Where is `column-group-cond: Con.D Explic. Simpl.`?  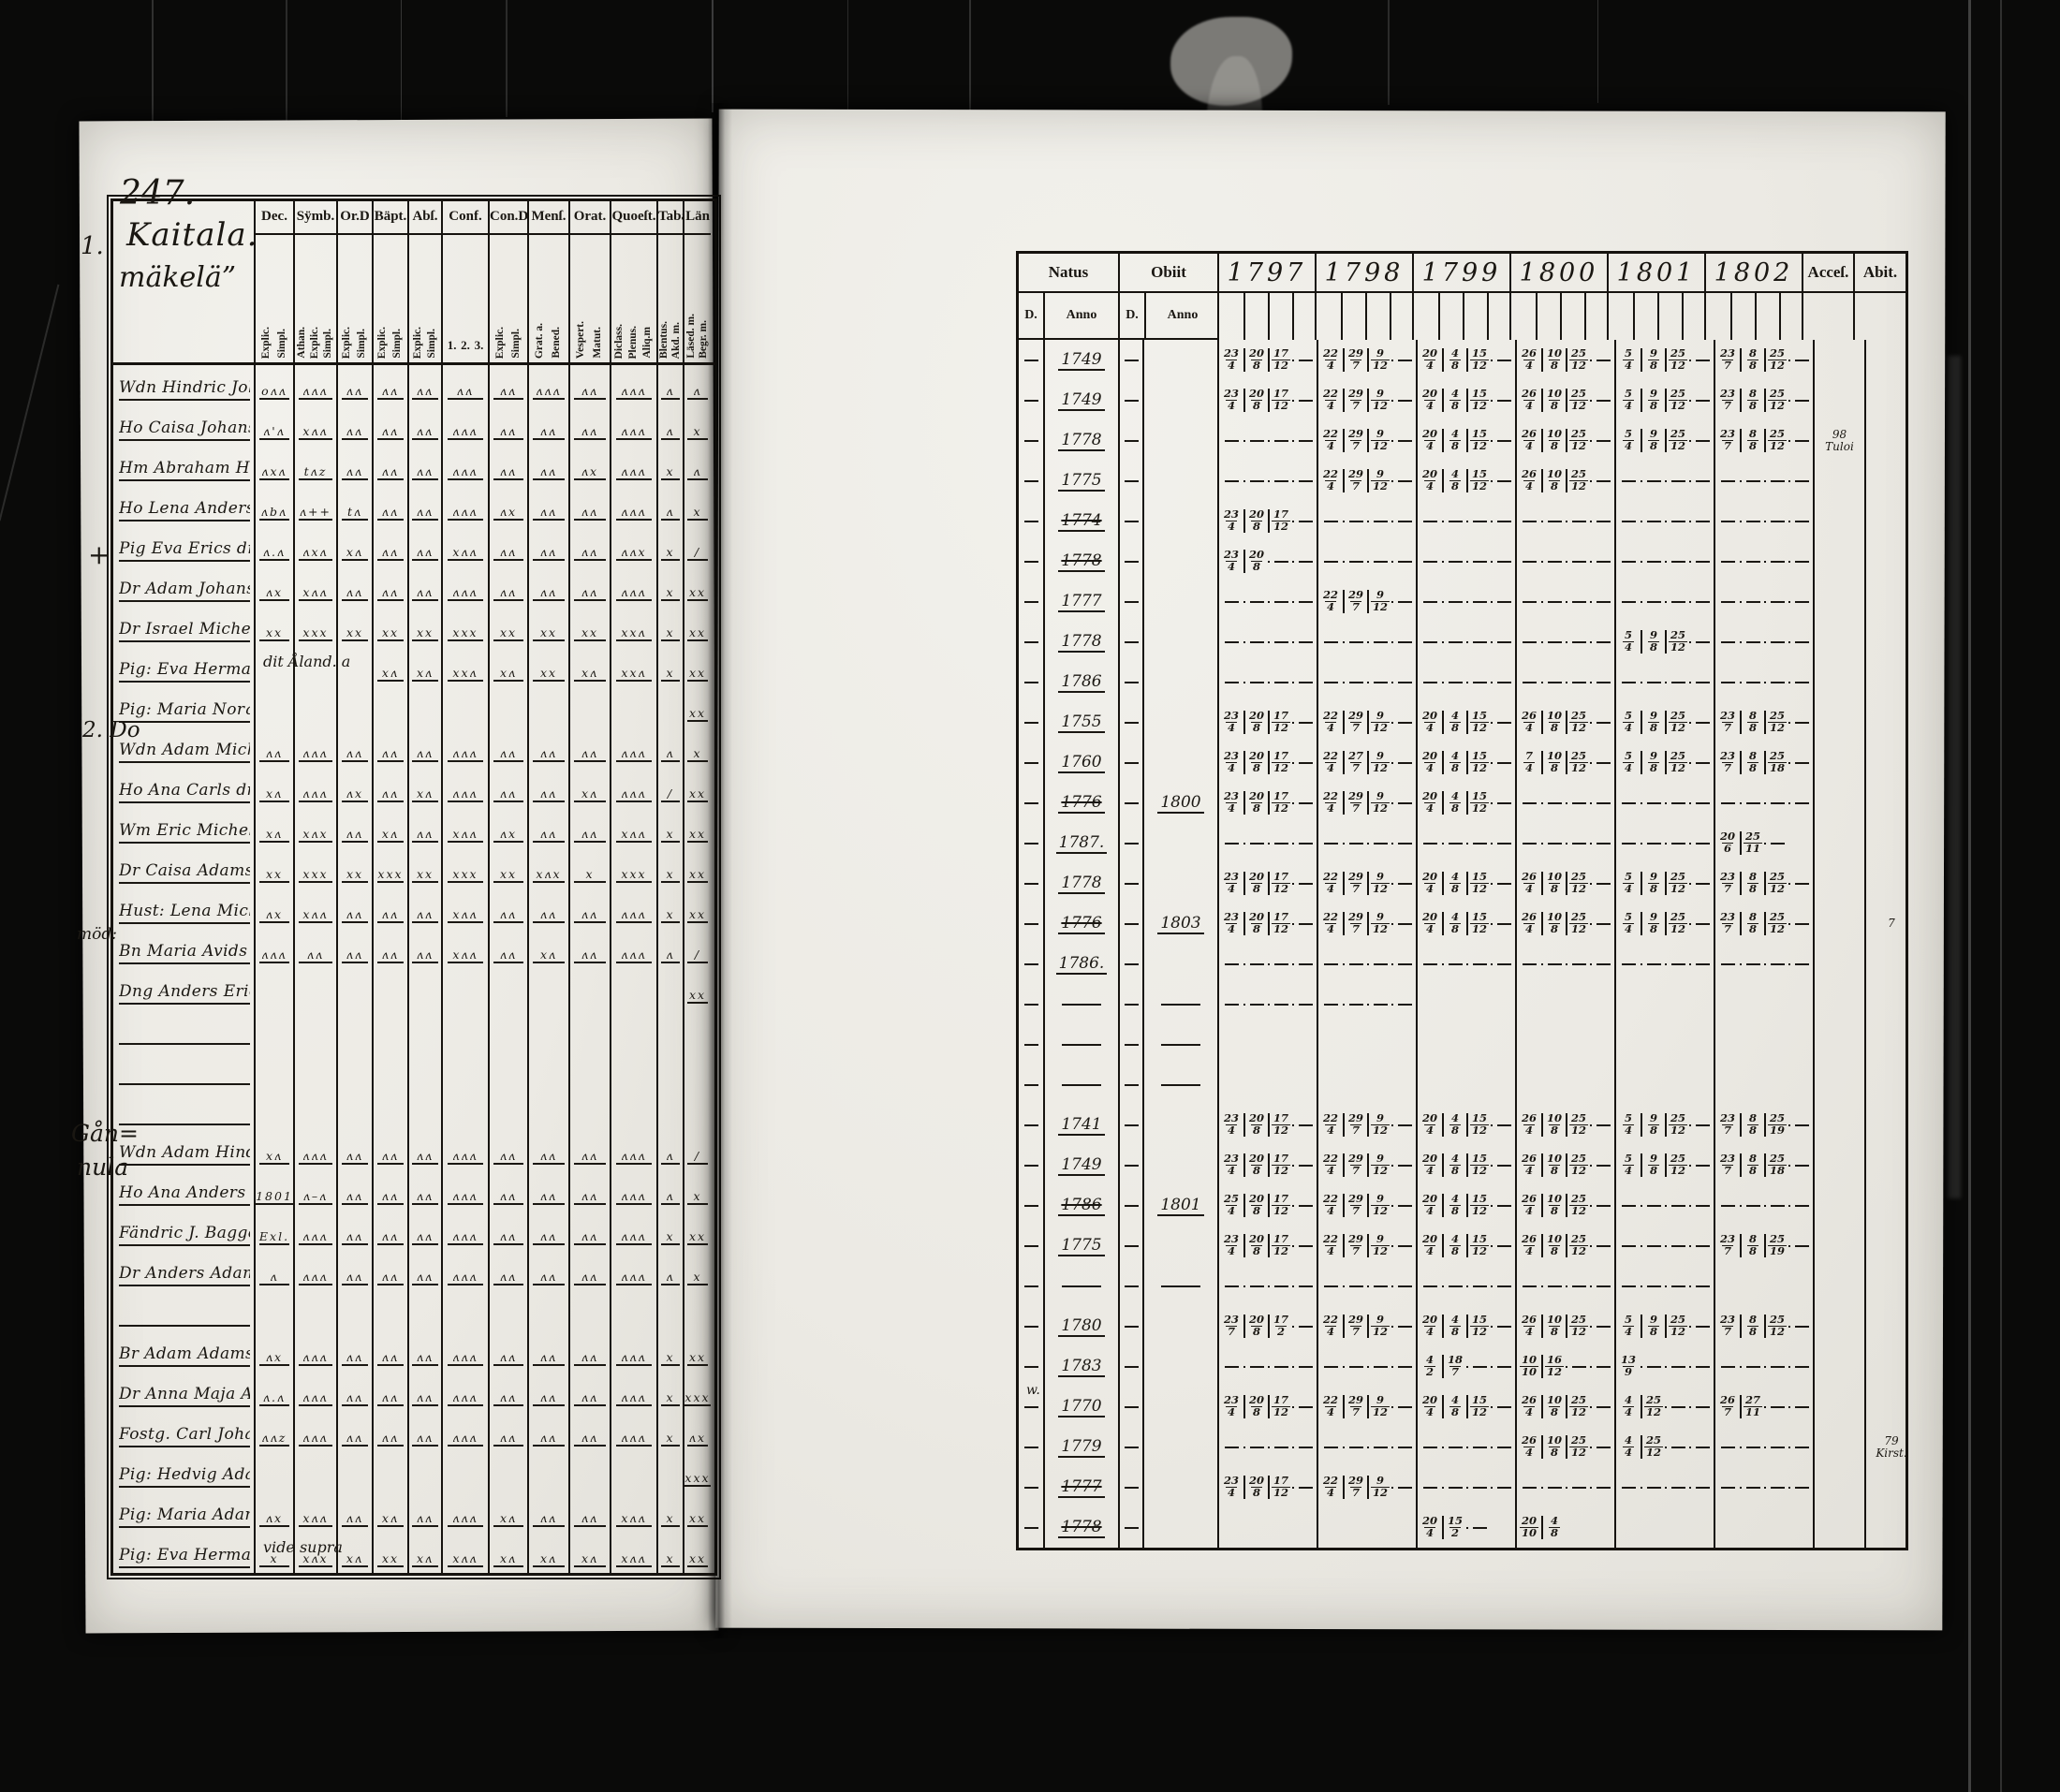 column-group-cond: Con.D Explic. Simpl. is located at coordinates (507, 281).